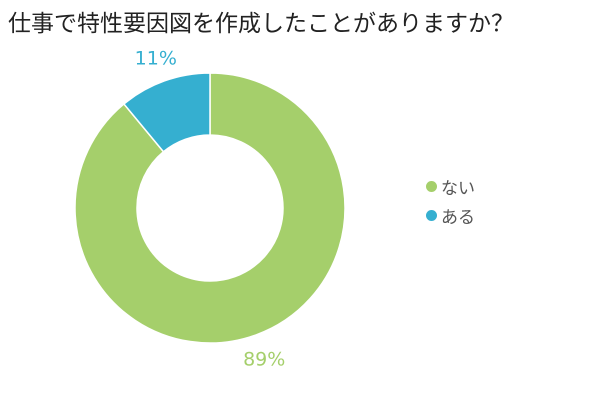 Image resolution: width=600 pixels, height=400 pixels. What do you see at coordinates (261, 24) in the screenshot?
I see `chart-title: 仕事で特性要因図を作成したことがありますか？` at bounding box center [261, 24].